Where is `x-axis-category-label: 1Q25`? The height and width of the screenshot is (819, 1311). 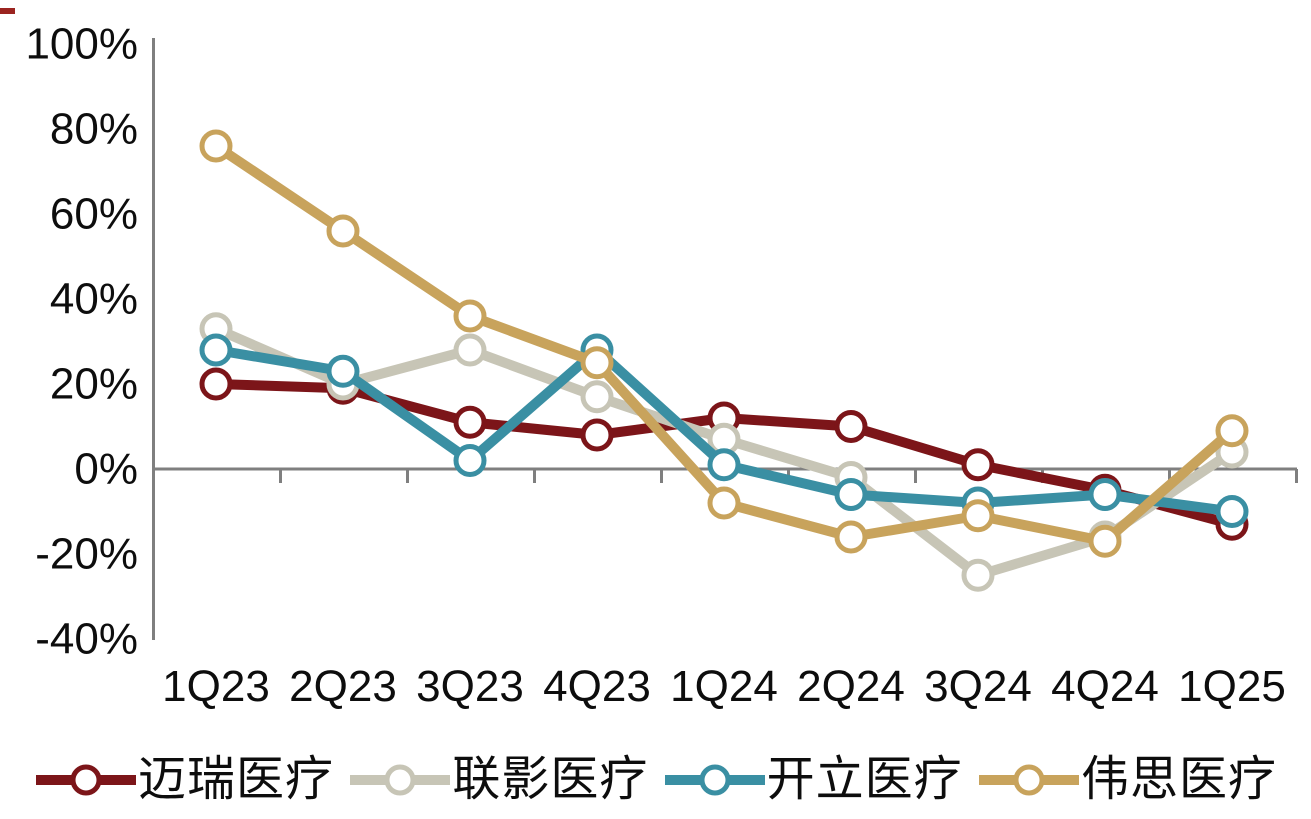 x-axis-category-label: 1Q25 is located at coordinates (1232, 686).